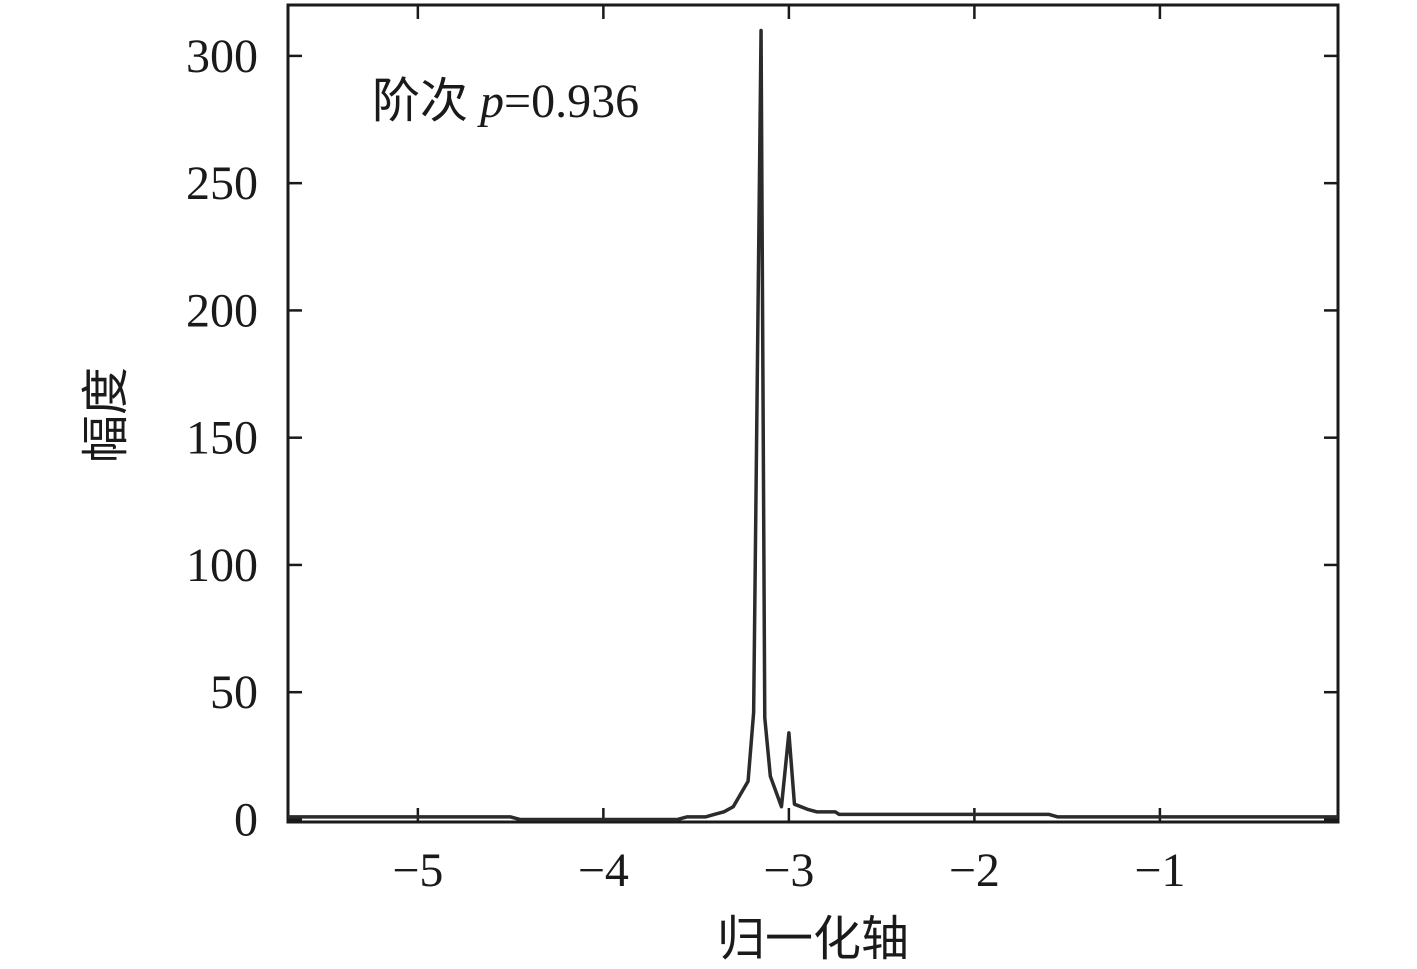 This screenshot has height=969, width=1417. Describe the element at coordinates (417, 870) in the screenshot. I see `x-tick-label: −5` at that location.